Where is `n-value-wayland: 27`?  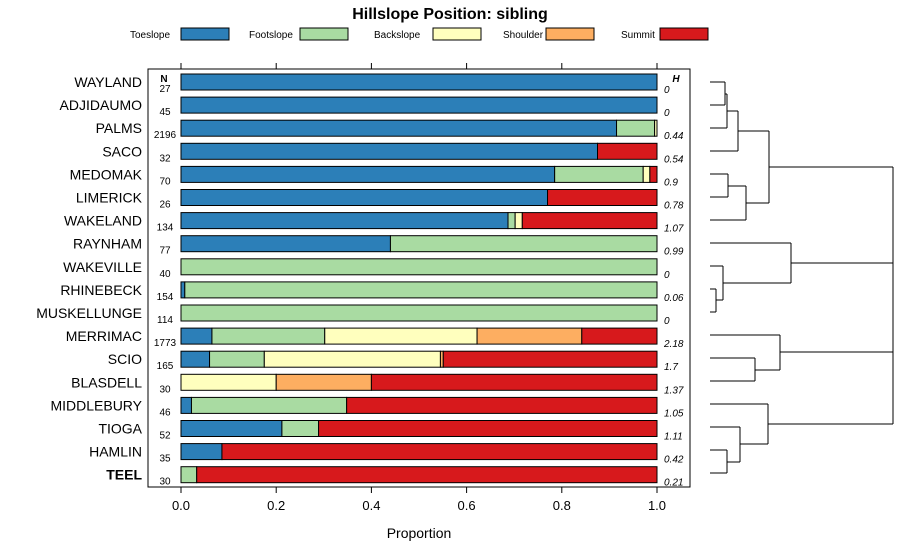
n-value-wayland: 27 is located at coordinates (165, 89).